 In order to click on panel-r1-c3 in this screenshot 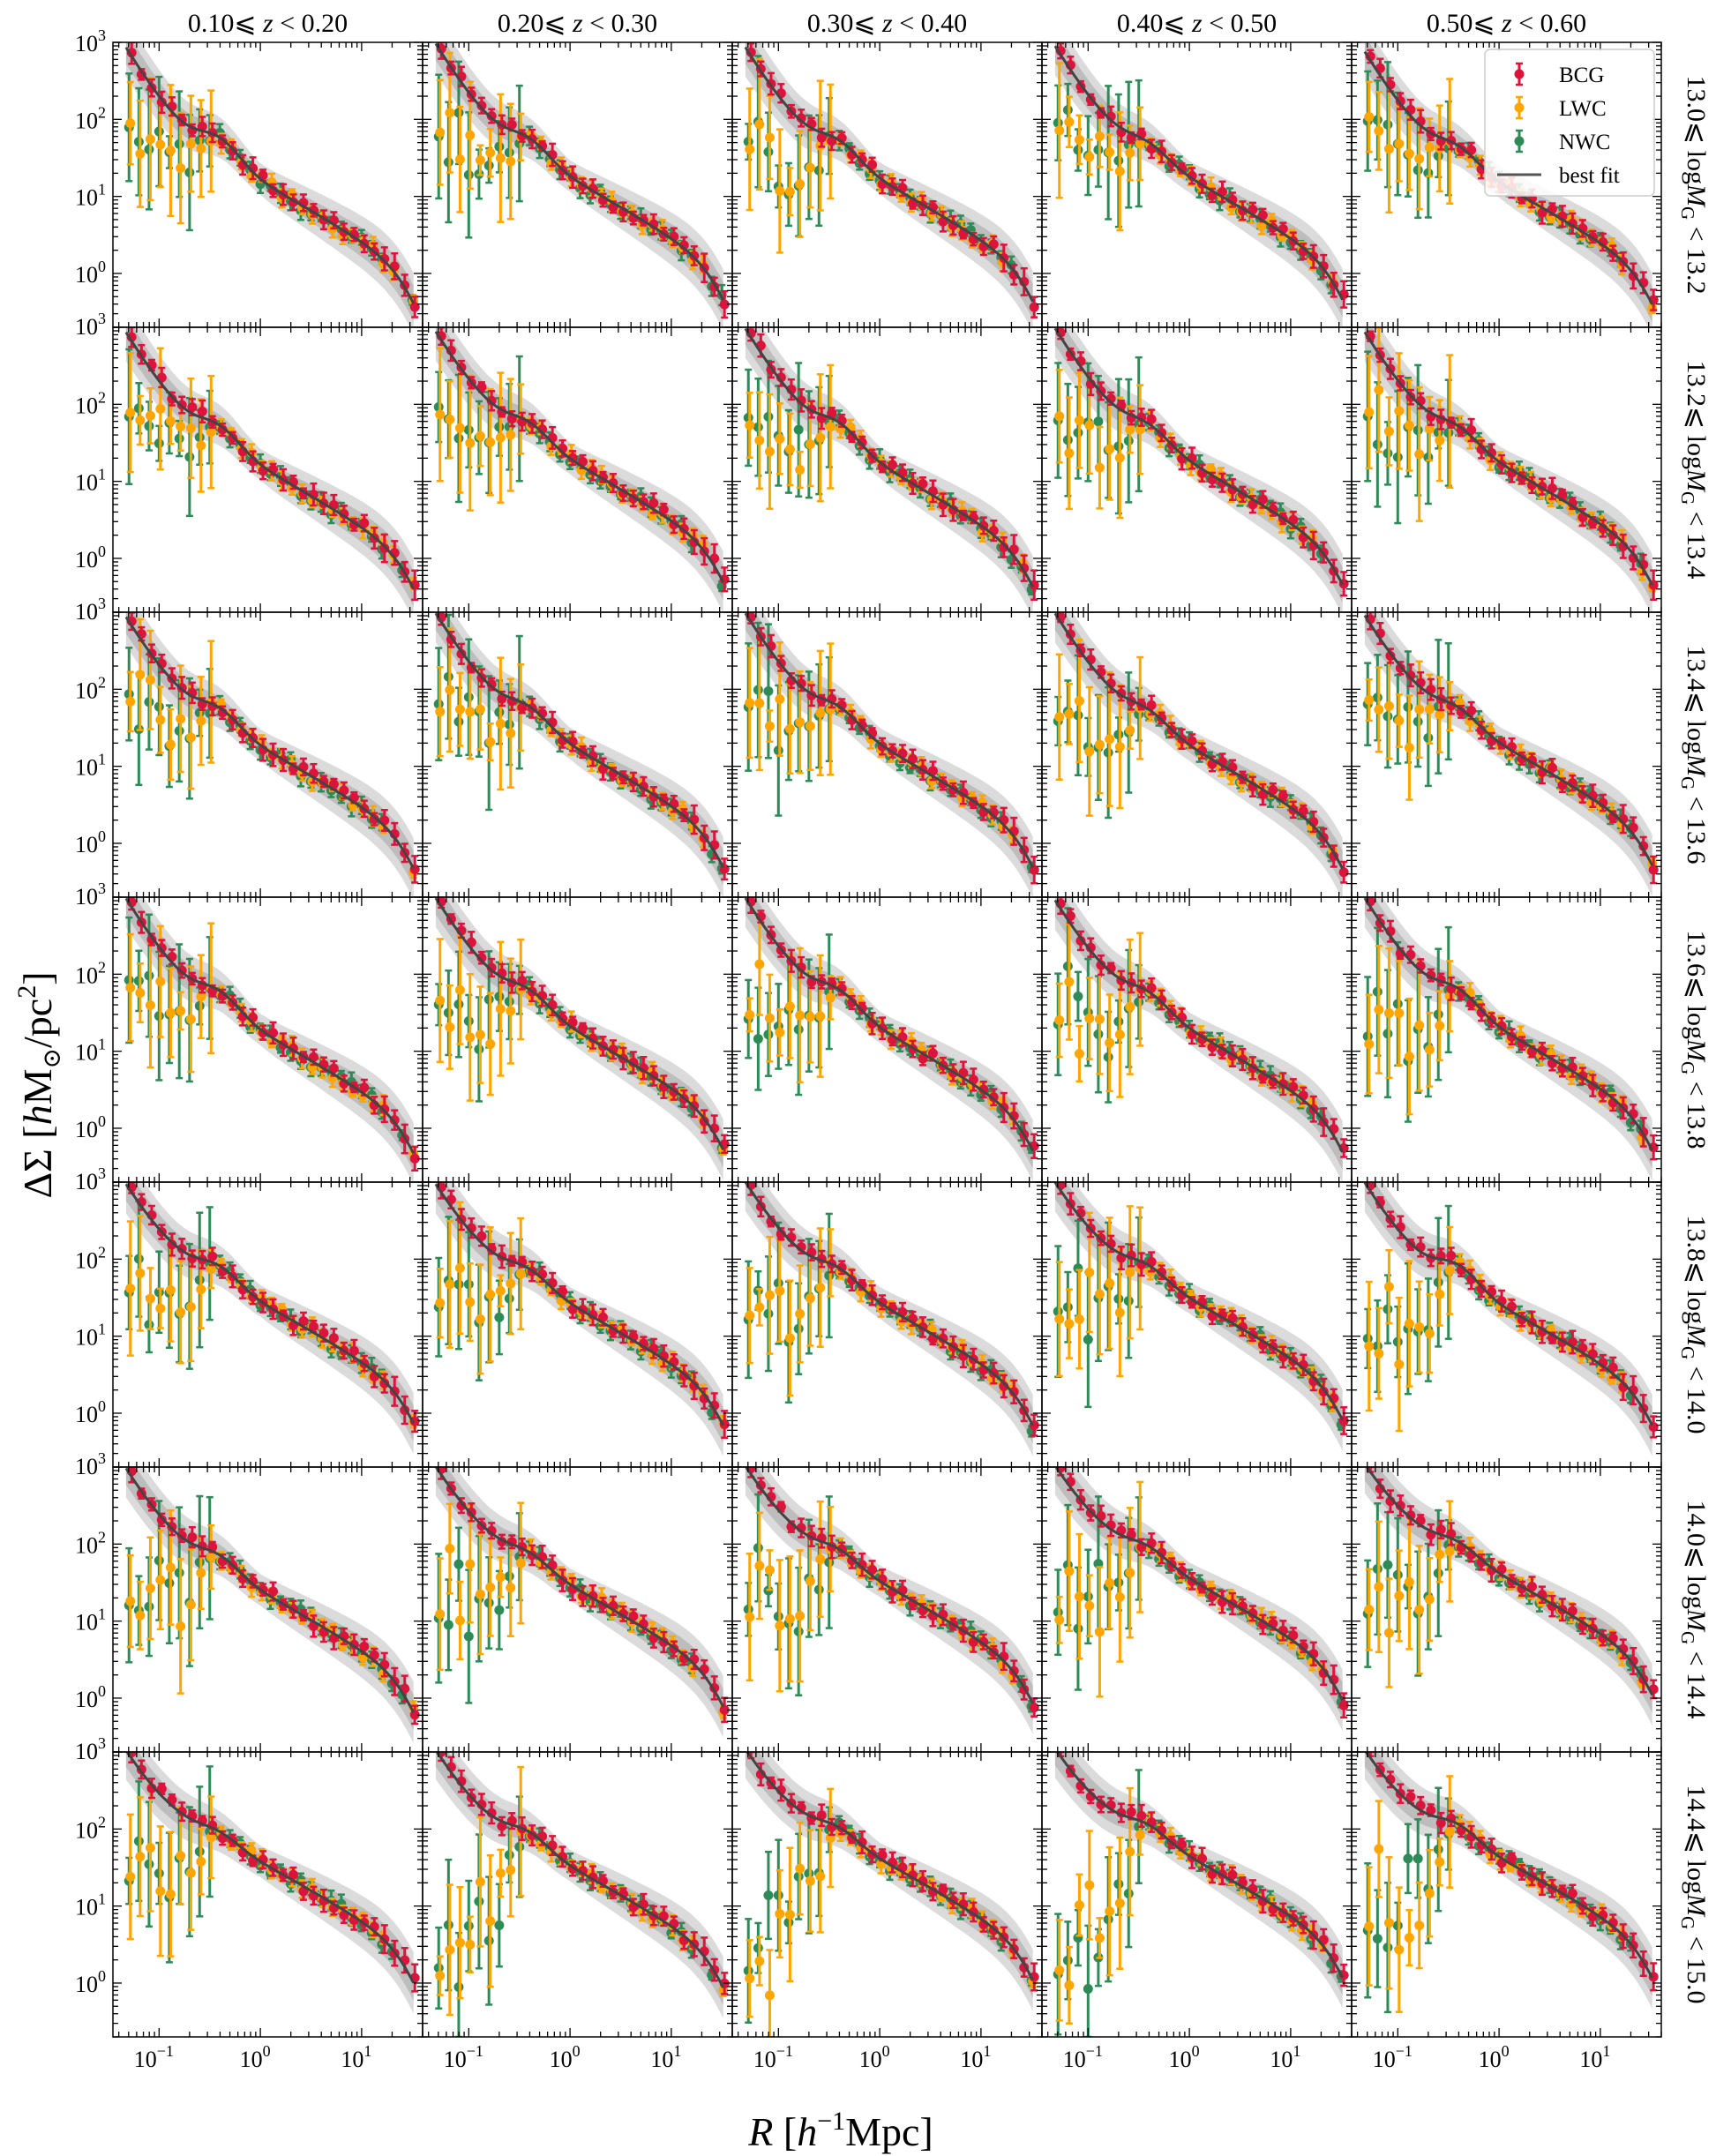, I will do `click(887, 184)`.